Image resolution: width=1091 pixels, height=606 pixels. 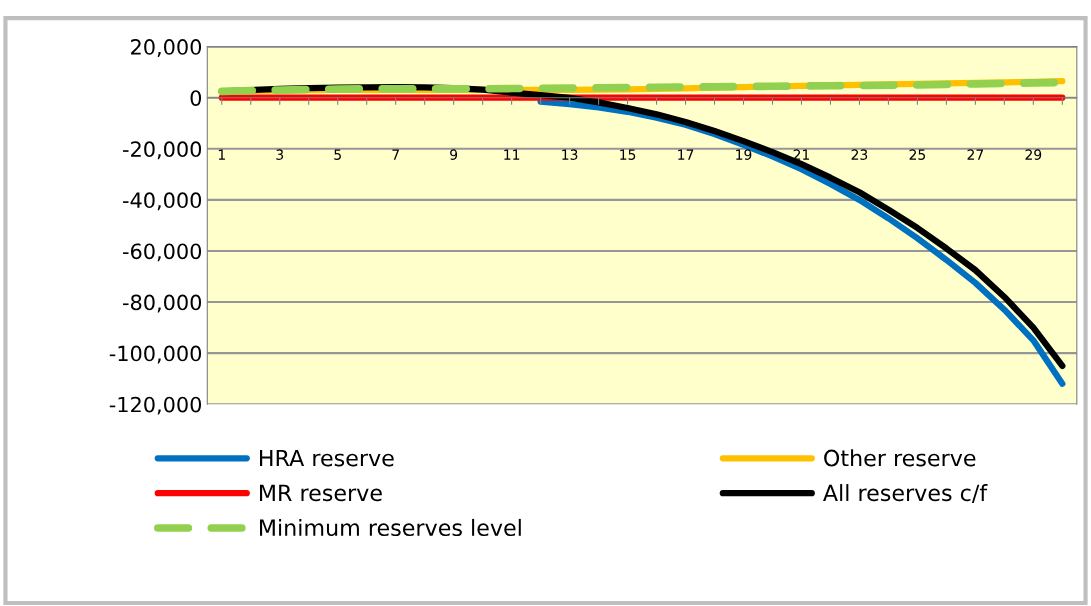 What do you see at coordinates (917, 154) in the screenshot?
I see `x-tick-label: 25` at bounding box center [917, 154].